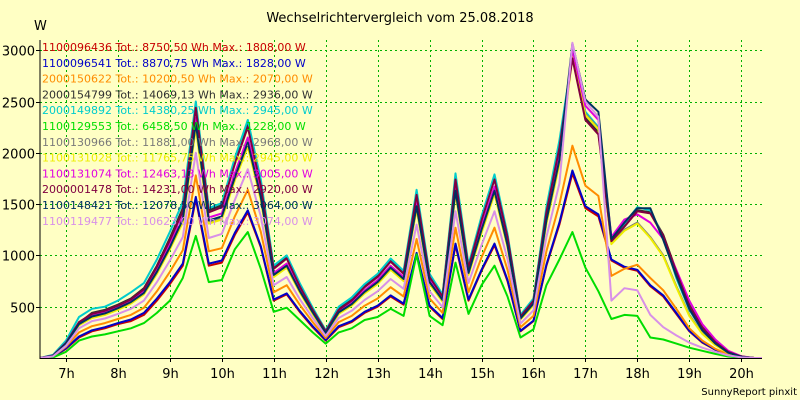 This screenshot has width=800, height=400. What do you see at coordinates (170, 374) in the screenshot?
I see `x-tick-label: 9h` at bounding box center [170, 374].